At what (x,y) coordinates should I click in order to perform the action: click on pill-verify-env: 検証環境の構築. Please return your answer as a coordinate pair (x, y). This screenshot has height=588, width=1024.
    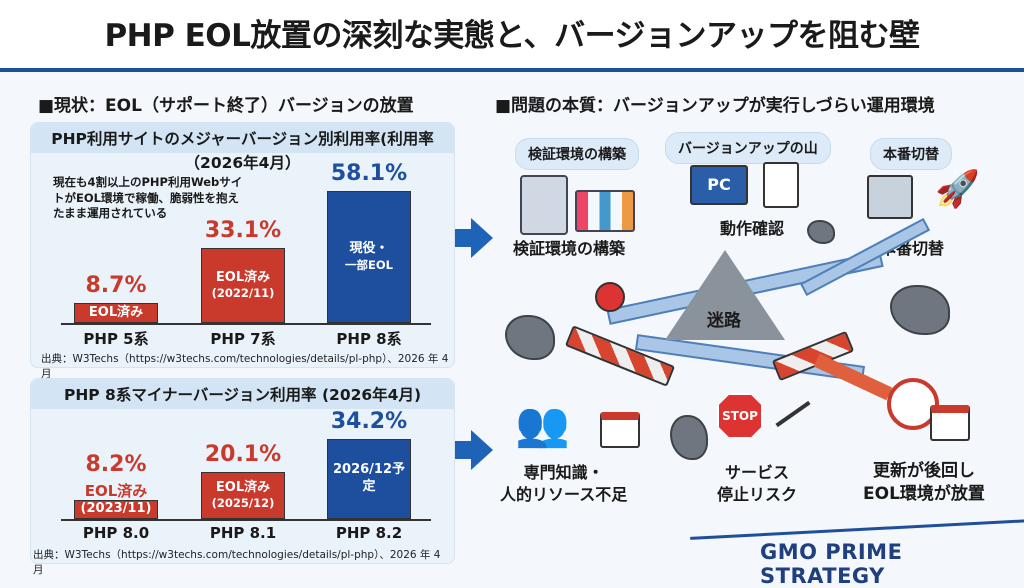
    Looking at the image, I should click on (577, 154).